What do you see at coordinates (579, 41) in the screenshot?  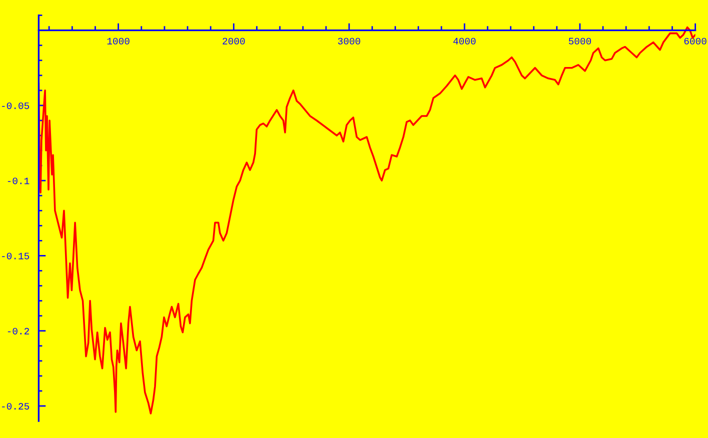 I see `x-tick-label: 5000` at bounding box center [579, 41].